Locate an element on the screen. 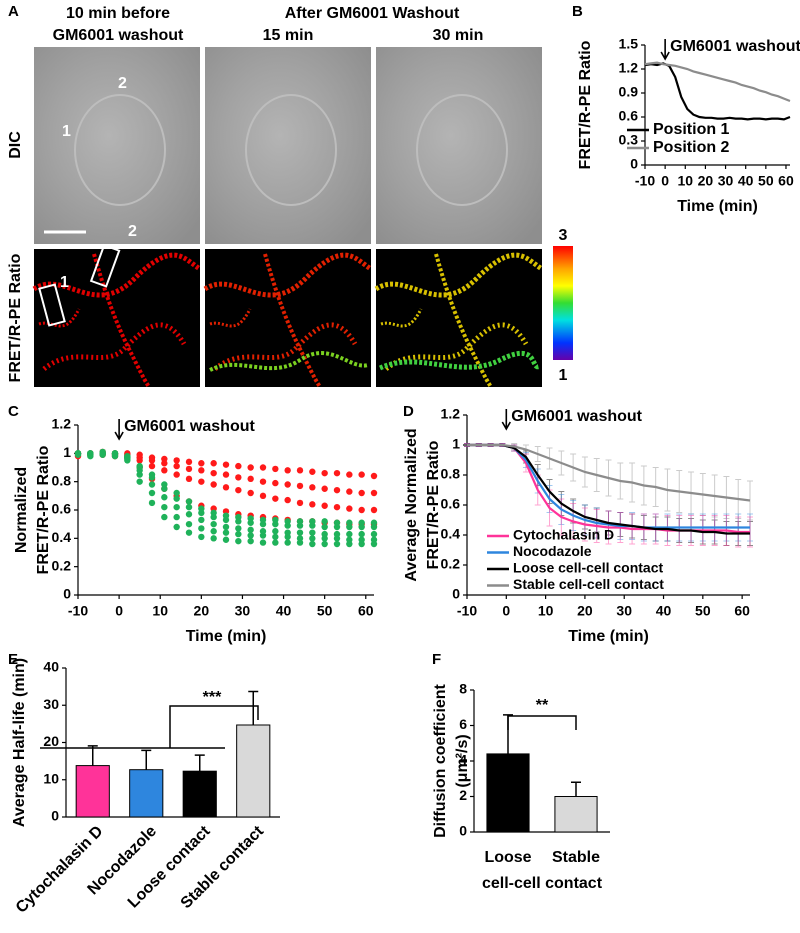  annotation: GM6001 washout is located at coordinates (735, 46).